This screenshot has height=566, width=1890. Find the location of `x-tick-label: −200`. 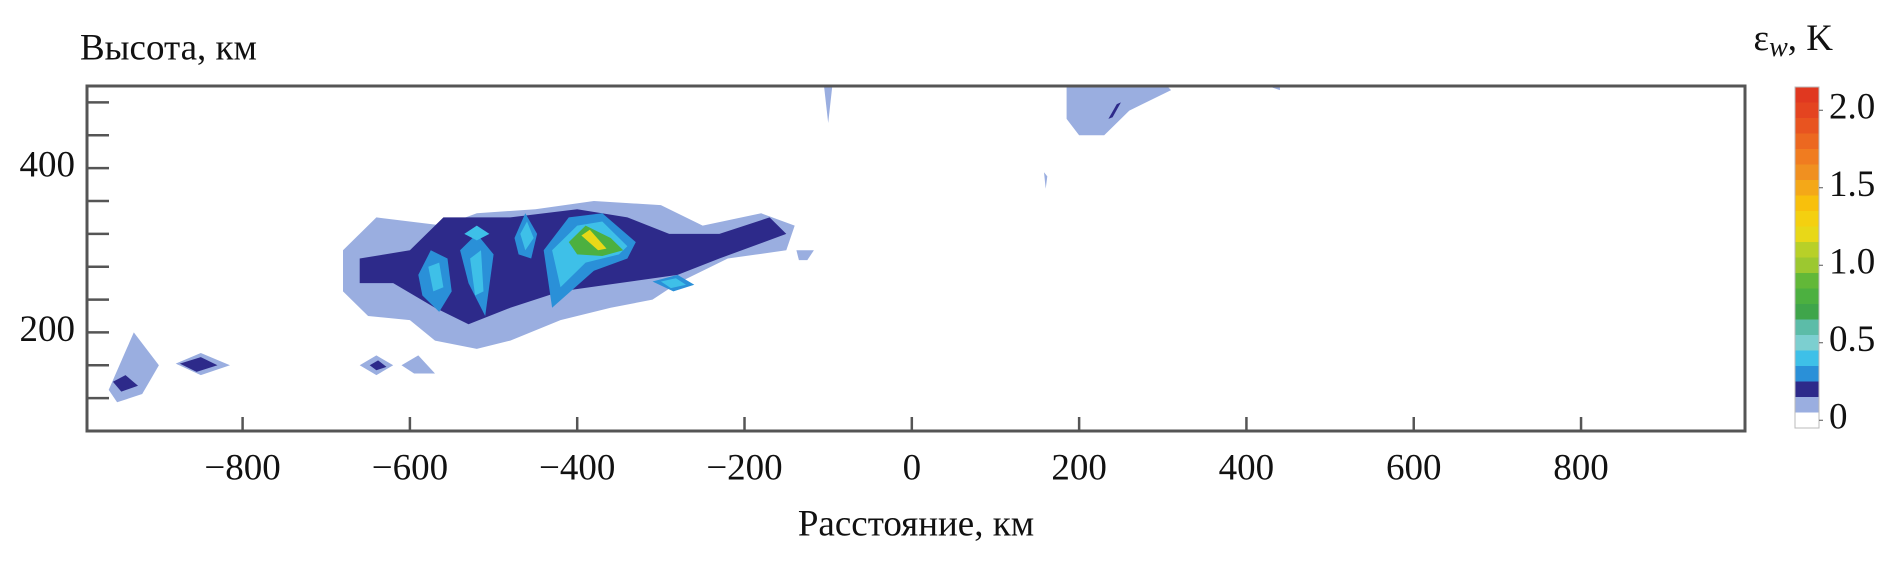

x-tick-label: −200 is located at coordinates (744, 467).